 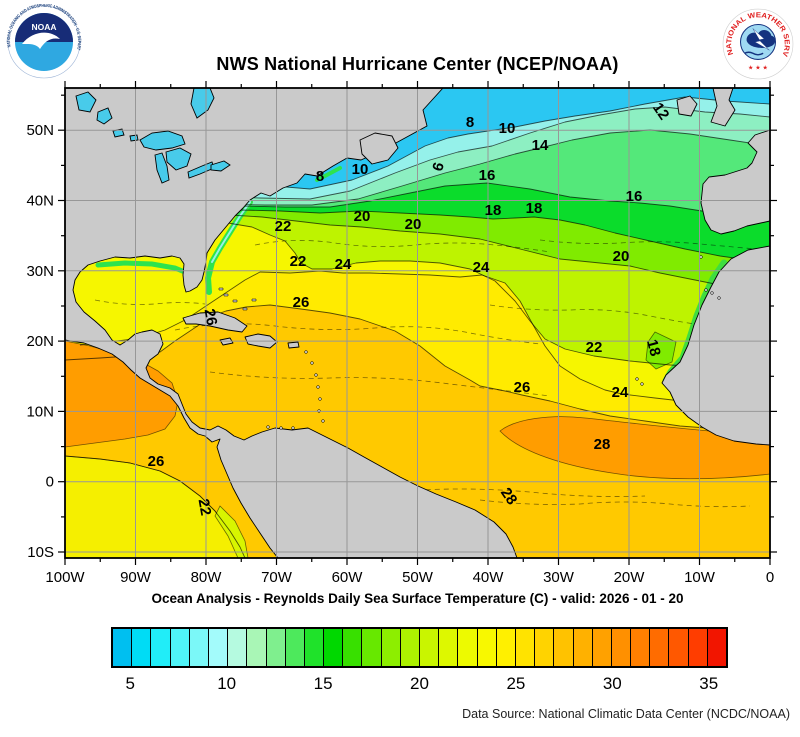 What do you see at coordinates (40, 341) in the screenshot?
I see `lat-label: 20N` at bounding box center [40, 341].